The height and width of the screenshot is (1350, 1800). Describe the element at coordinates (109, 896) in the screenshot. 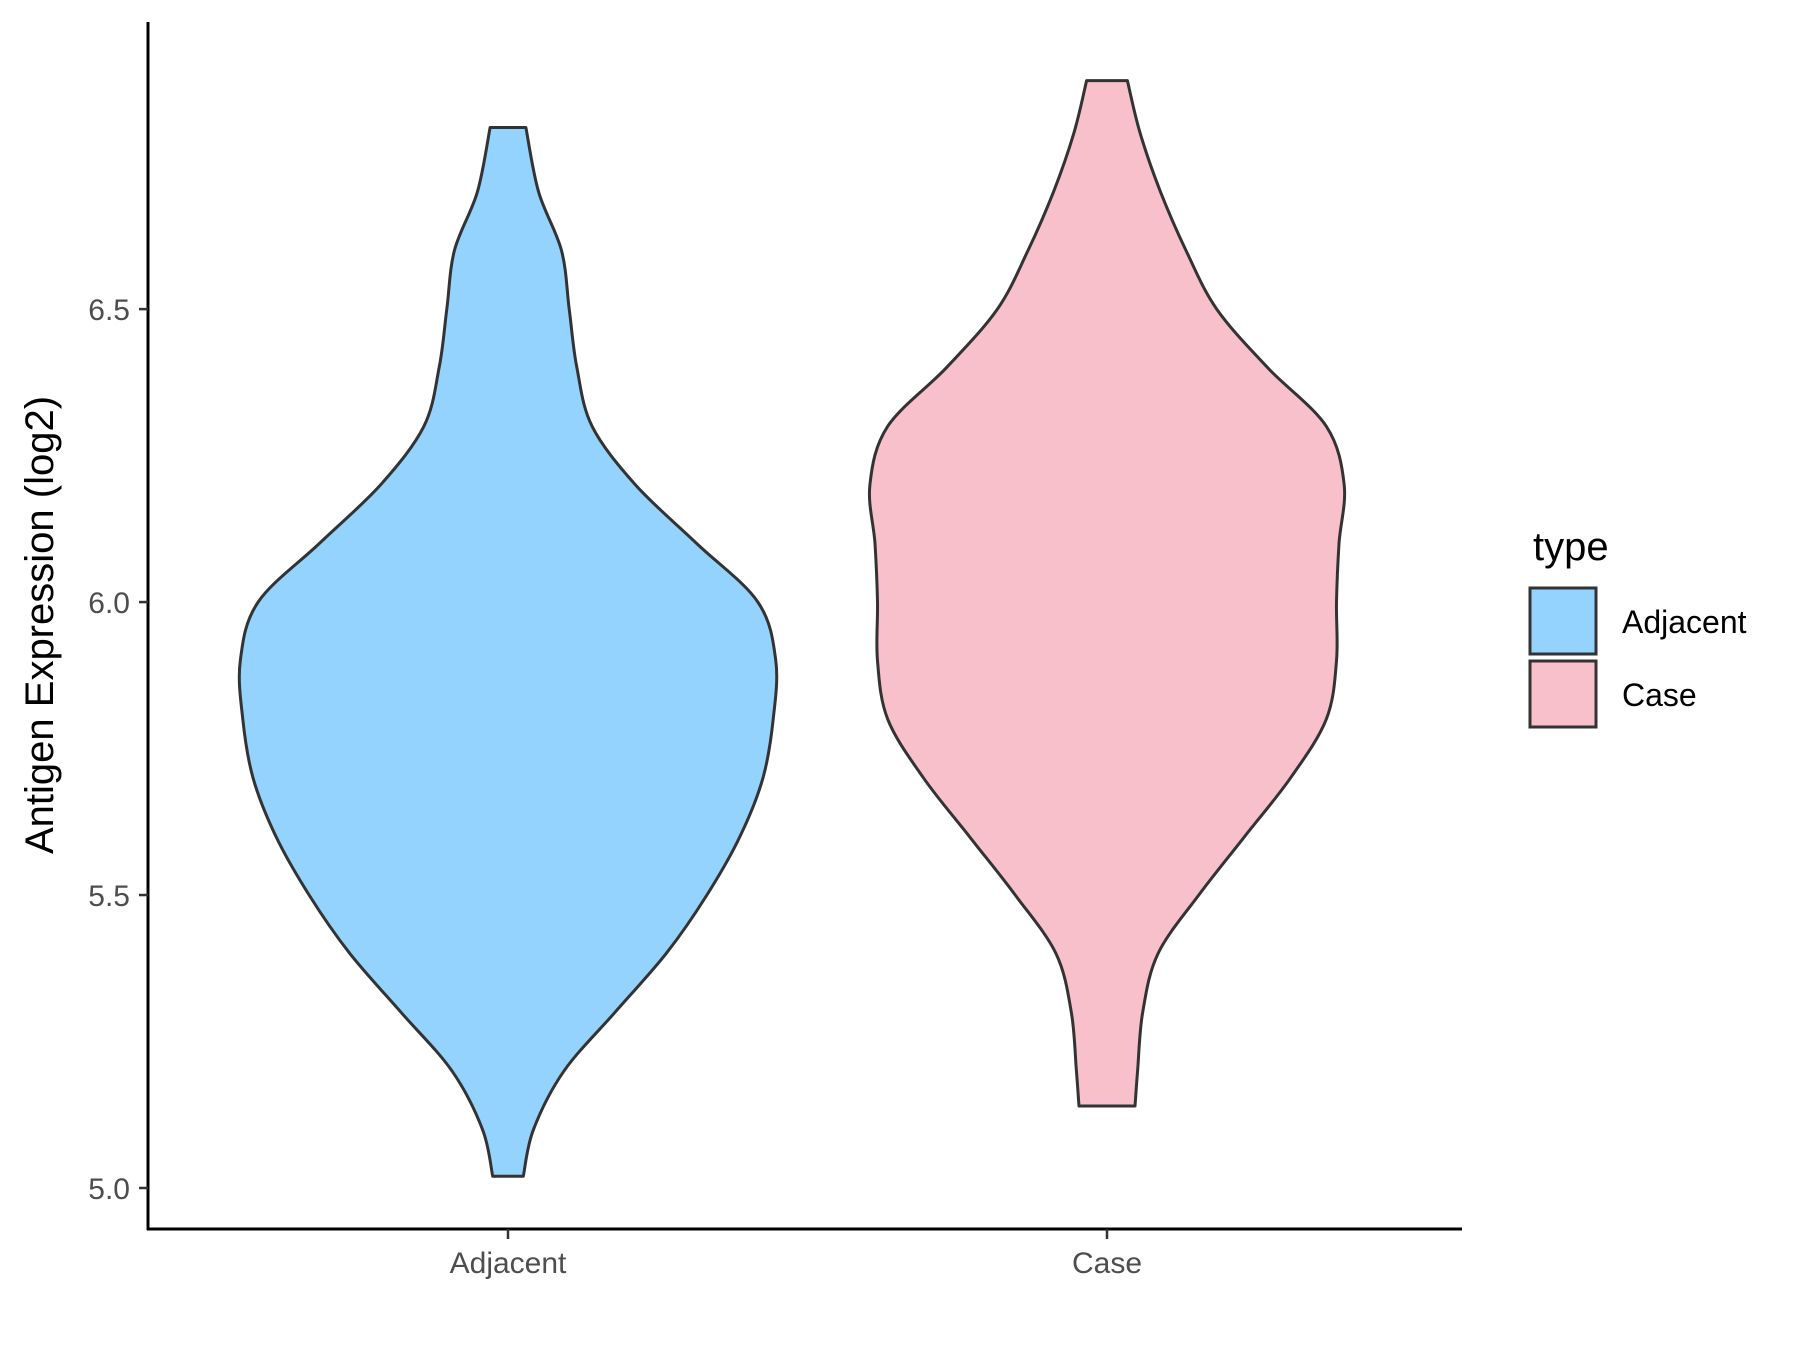

I see `y-tick-label: 5.5` at that location.